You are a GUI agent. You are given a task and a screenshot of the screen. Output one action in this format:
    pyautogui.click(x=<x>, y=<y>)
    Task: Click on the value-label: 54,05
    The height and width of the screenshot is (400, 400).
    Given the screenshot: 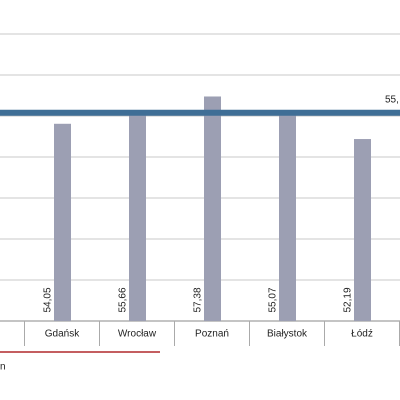 What is the action you would take?
    pyautogui.click(x=48, y=299)
    